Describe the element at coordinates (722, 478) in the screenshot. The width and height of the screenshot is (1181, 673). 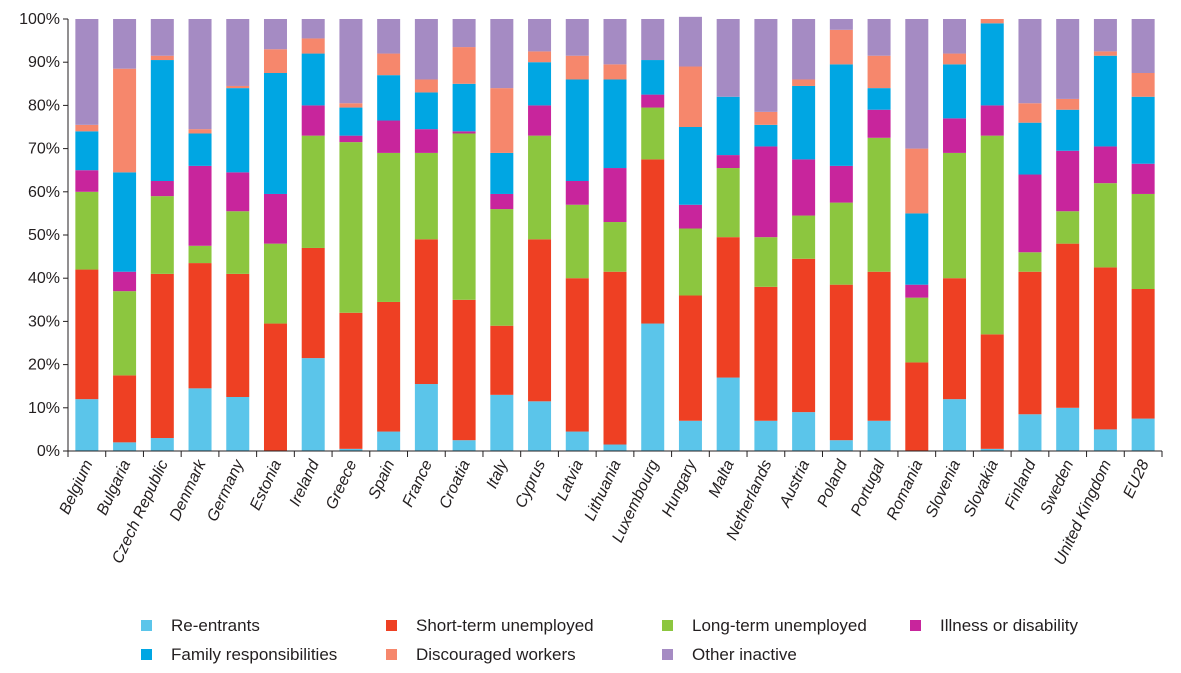
I see `x-category-label: Malta` at that location.